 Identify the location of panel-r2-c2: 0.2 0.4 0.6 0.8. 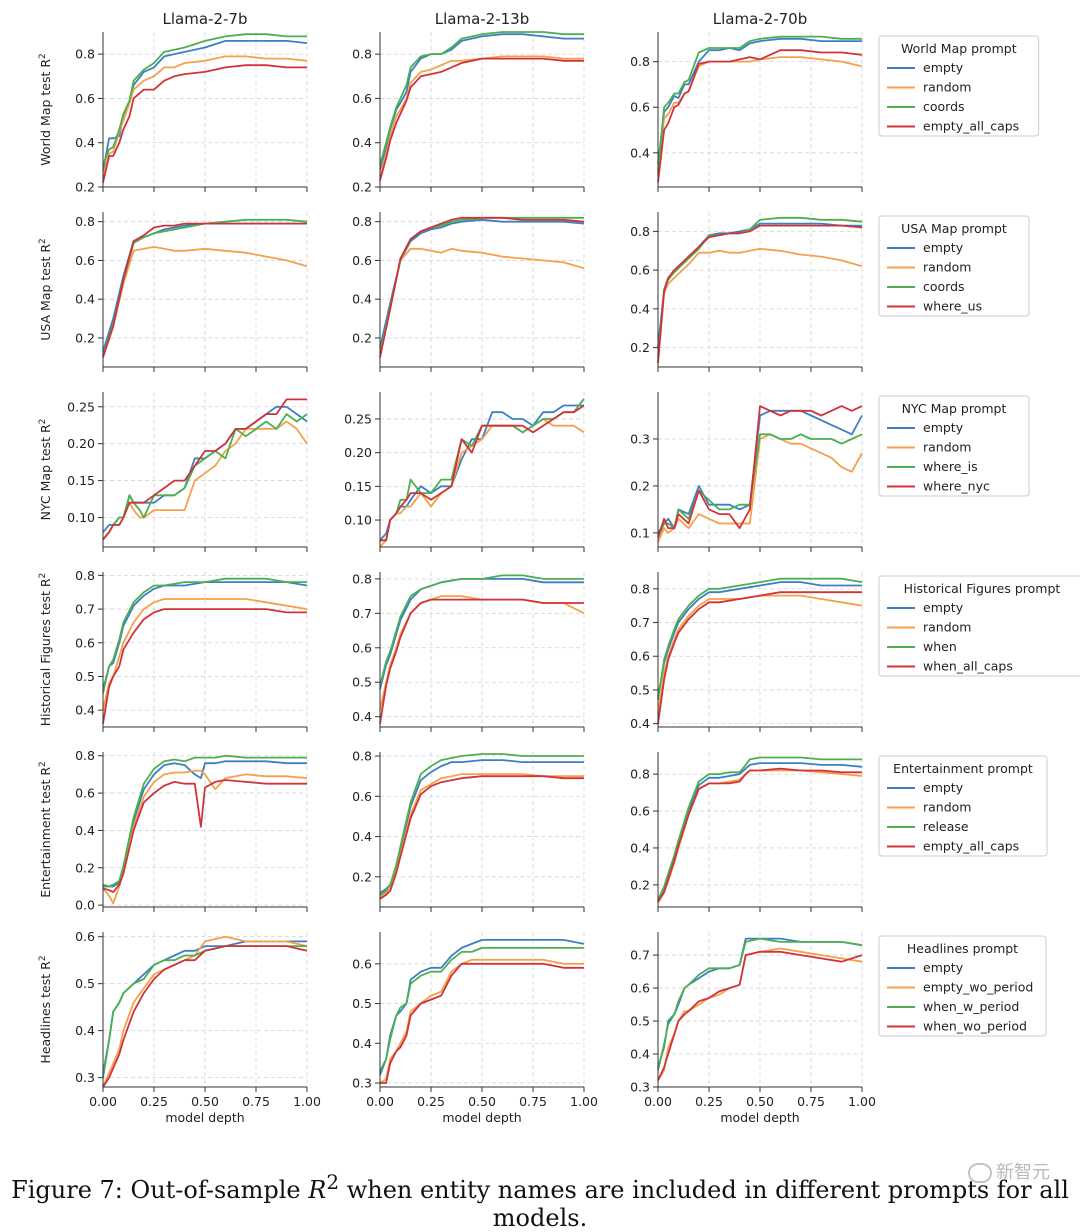
(468, 292).